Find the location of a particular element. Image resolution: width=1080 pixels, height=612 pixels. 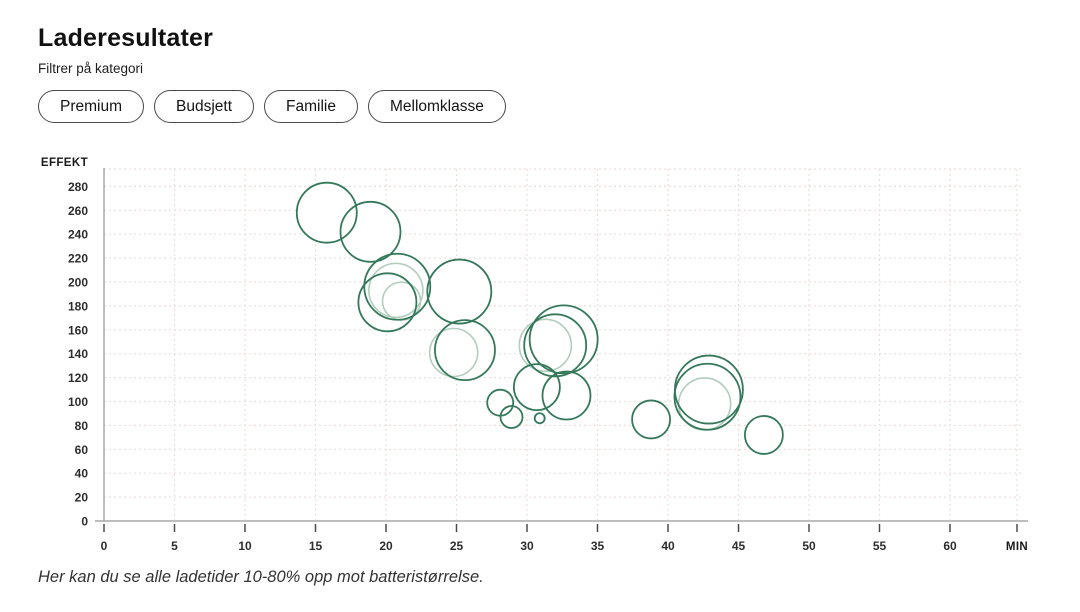

y-tick-label: 20 is located at coordinates (82, 498).